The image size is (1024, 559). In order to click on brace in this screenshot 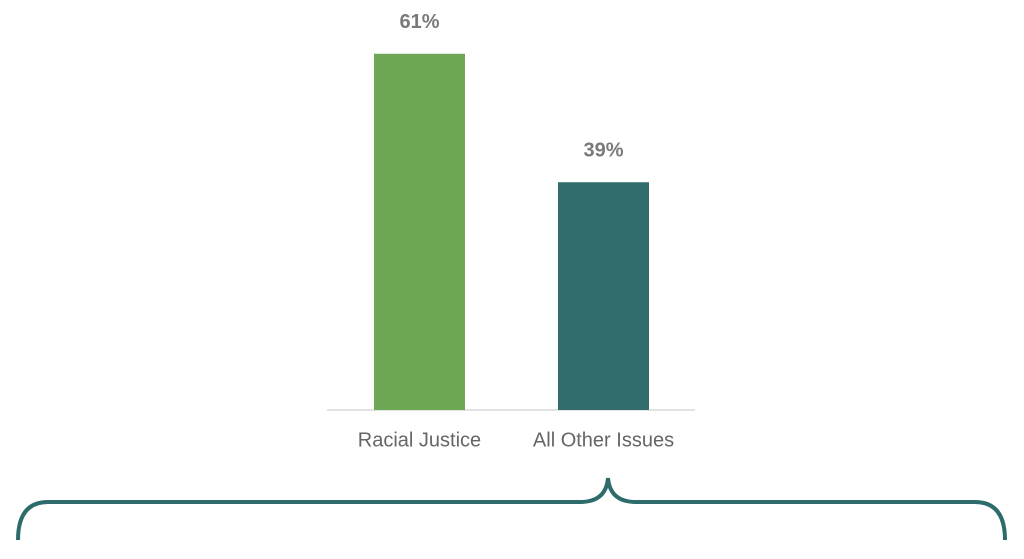, I will do `click(511, 509)`.